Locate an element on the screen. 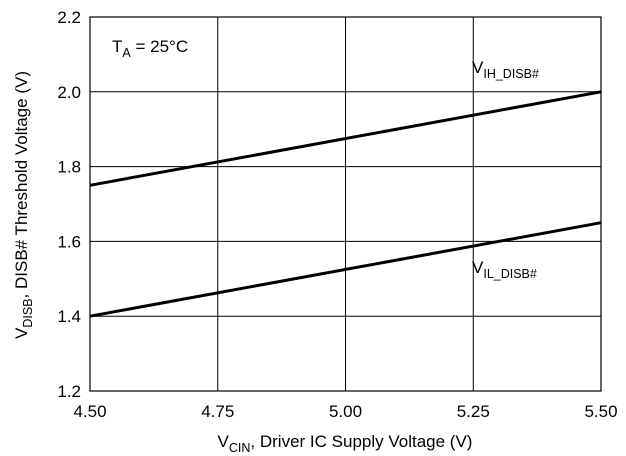  y-tick-label: 1.2 is located at coordinates (69, 391).